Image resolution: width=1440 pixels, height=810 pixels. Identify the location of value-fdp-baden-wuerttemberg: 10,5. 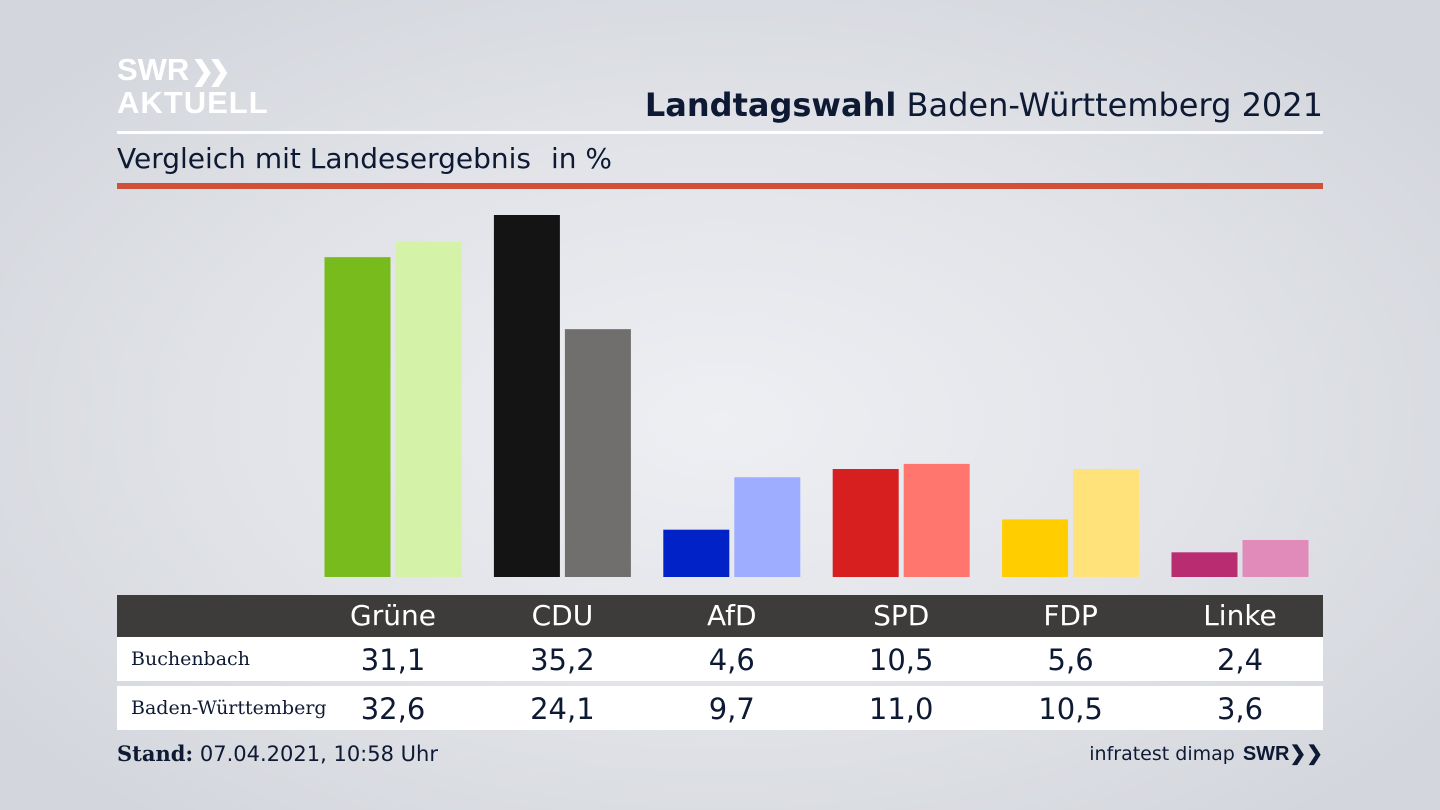
(1070, 709).